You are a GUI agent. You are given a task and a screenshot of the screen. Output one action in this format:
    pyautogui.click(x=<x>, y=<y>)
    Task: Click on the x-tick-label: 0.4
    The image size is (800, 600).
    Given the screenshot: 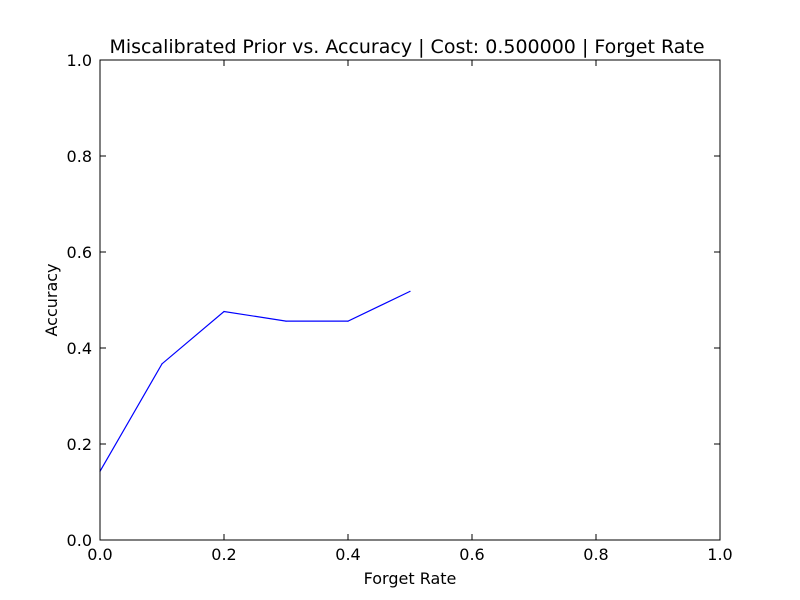 What is the action you would take?
    pyautogui.click(x=347, y=554)
    